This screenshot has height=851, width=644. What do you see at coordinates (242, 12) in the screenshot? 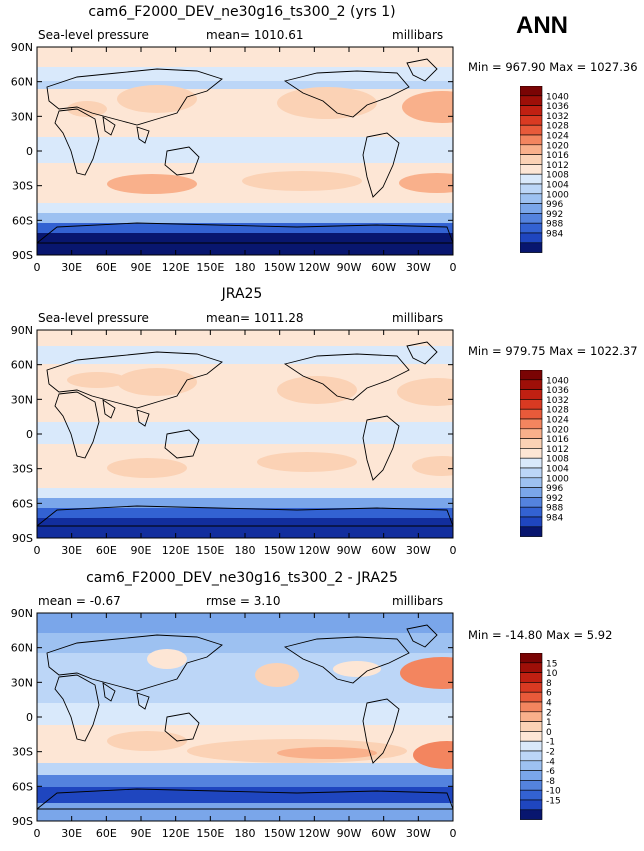
I see `panel1-title: cam6_F2000_DEV_ne30g16_ts300_2 (yrs 1)` at bounding box center [242, 12].